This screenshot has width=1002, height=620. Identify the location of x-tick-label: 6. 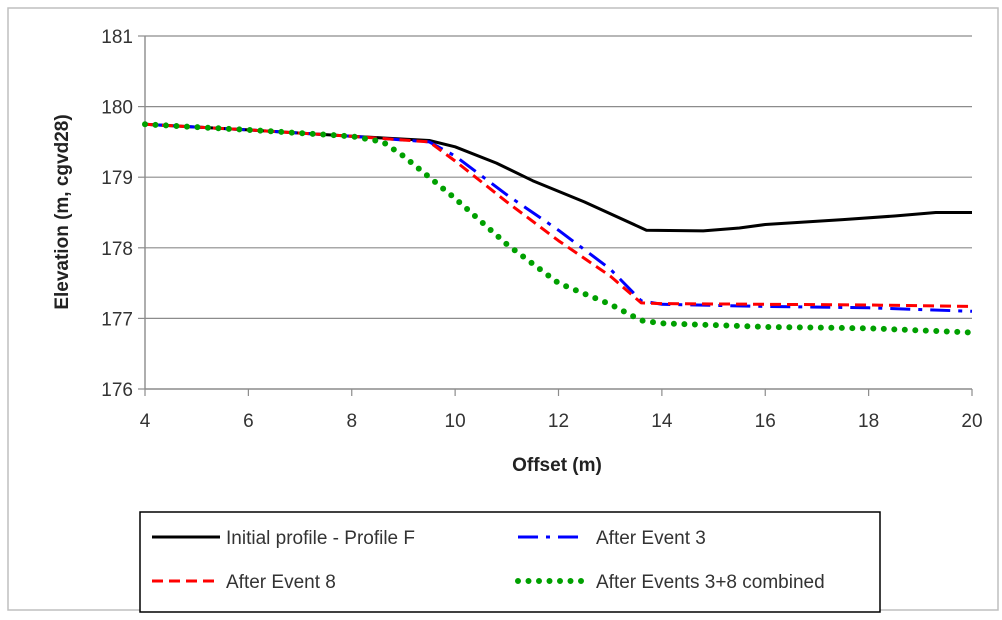
(248, 421).